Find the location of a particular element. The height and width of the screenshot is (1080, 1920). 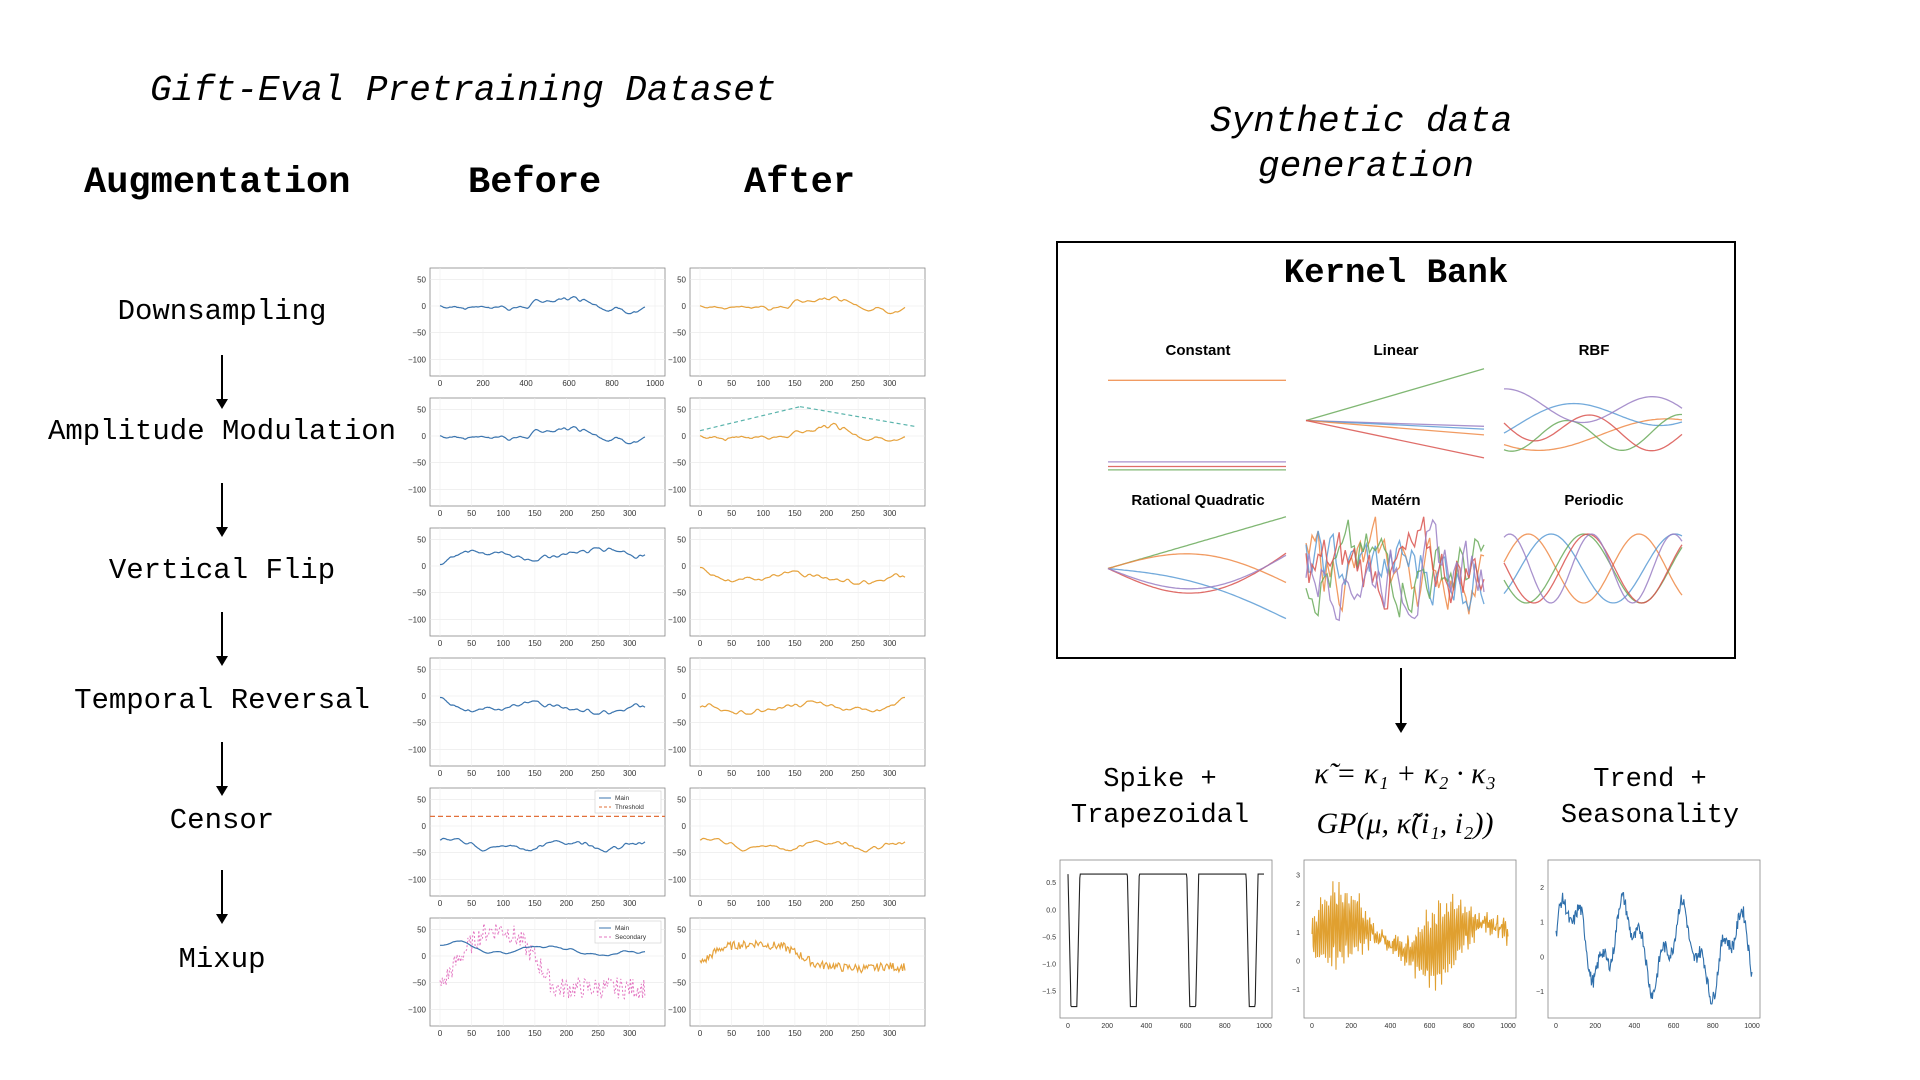

kernel-name-matern: Matérn is located at coordinates (1396, 500).